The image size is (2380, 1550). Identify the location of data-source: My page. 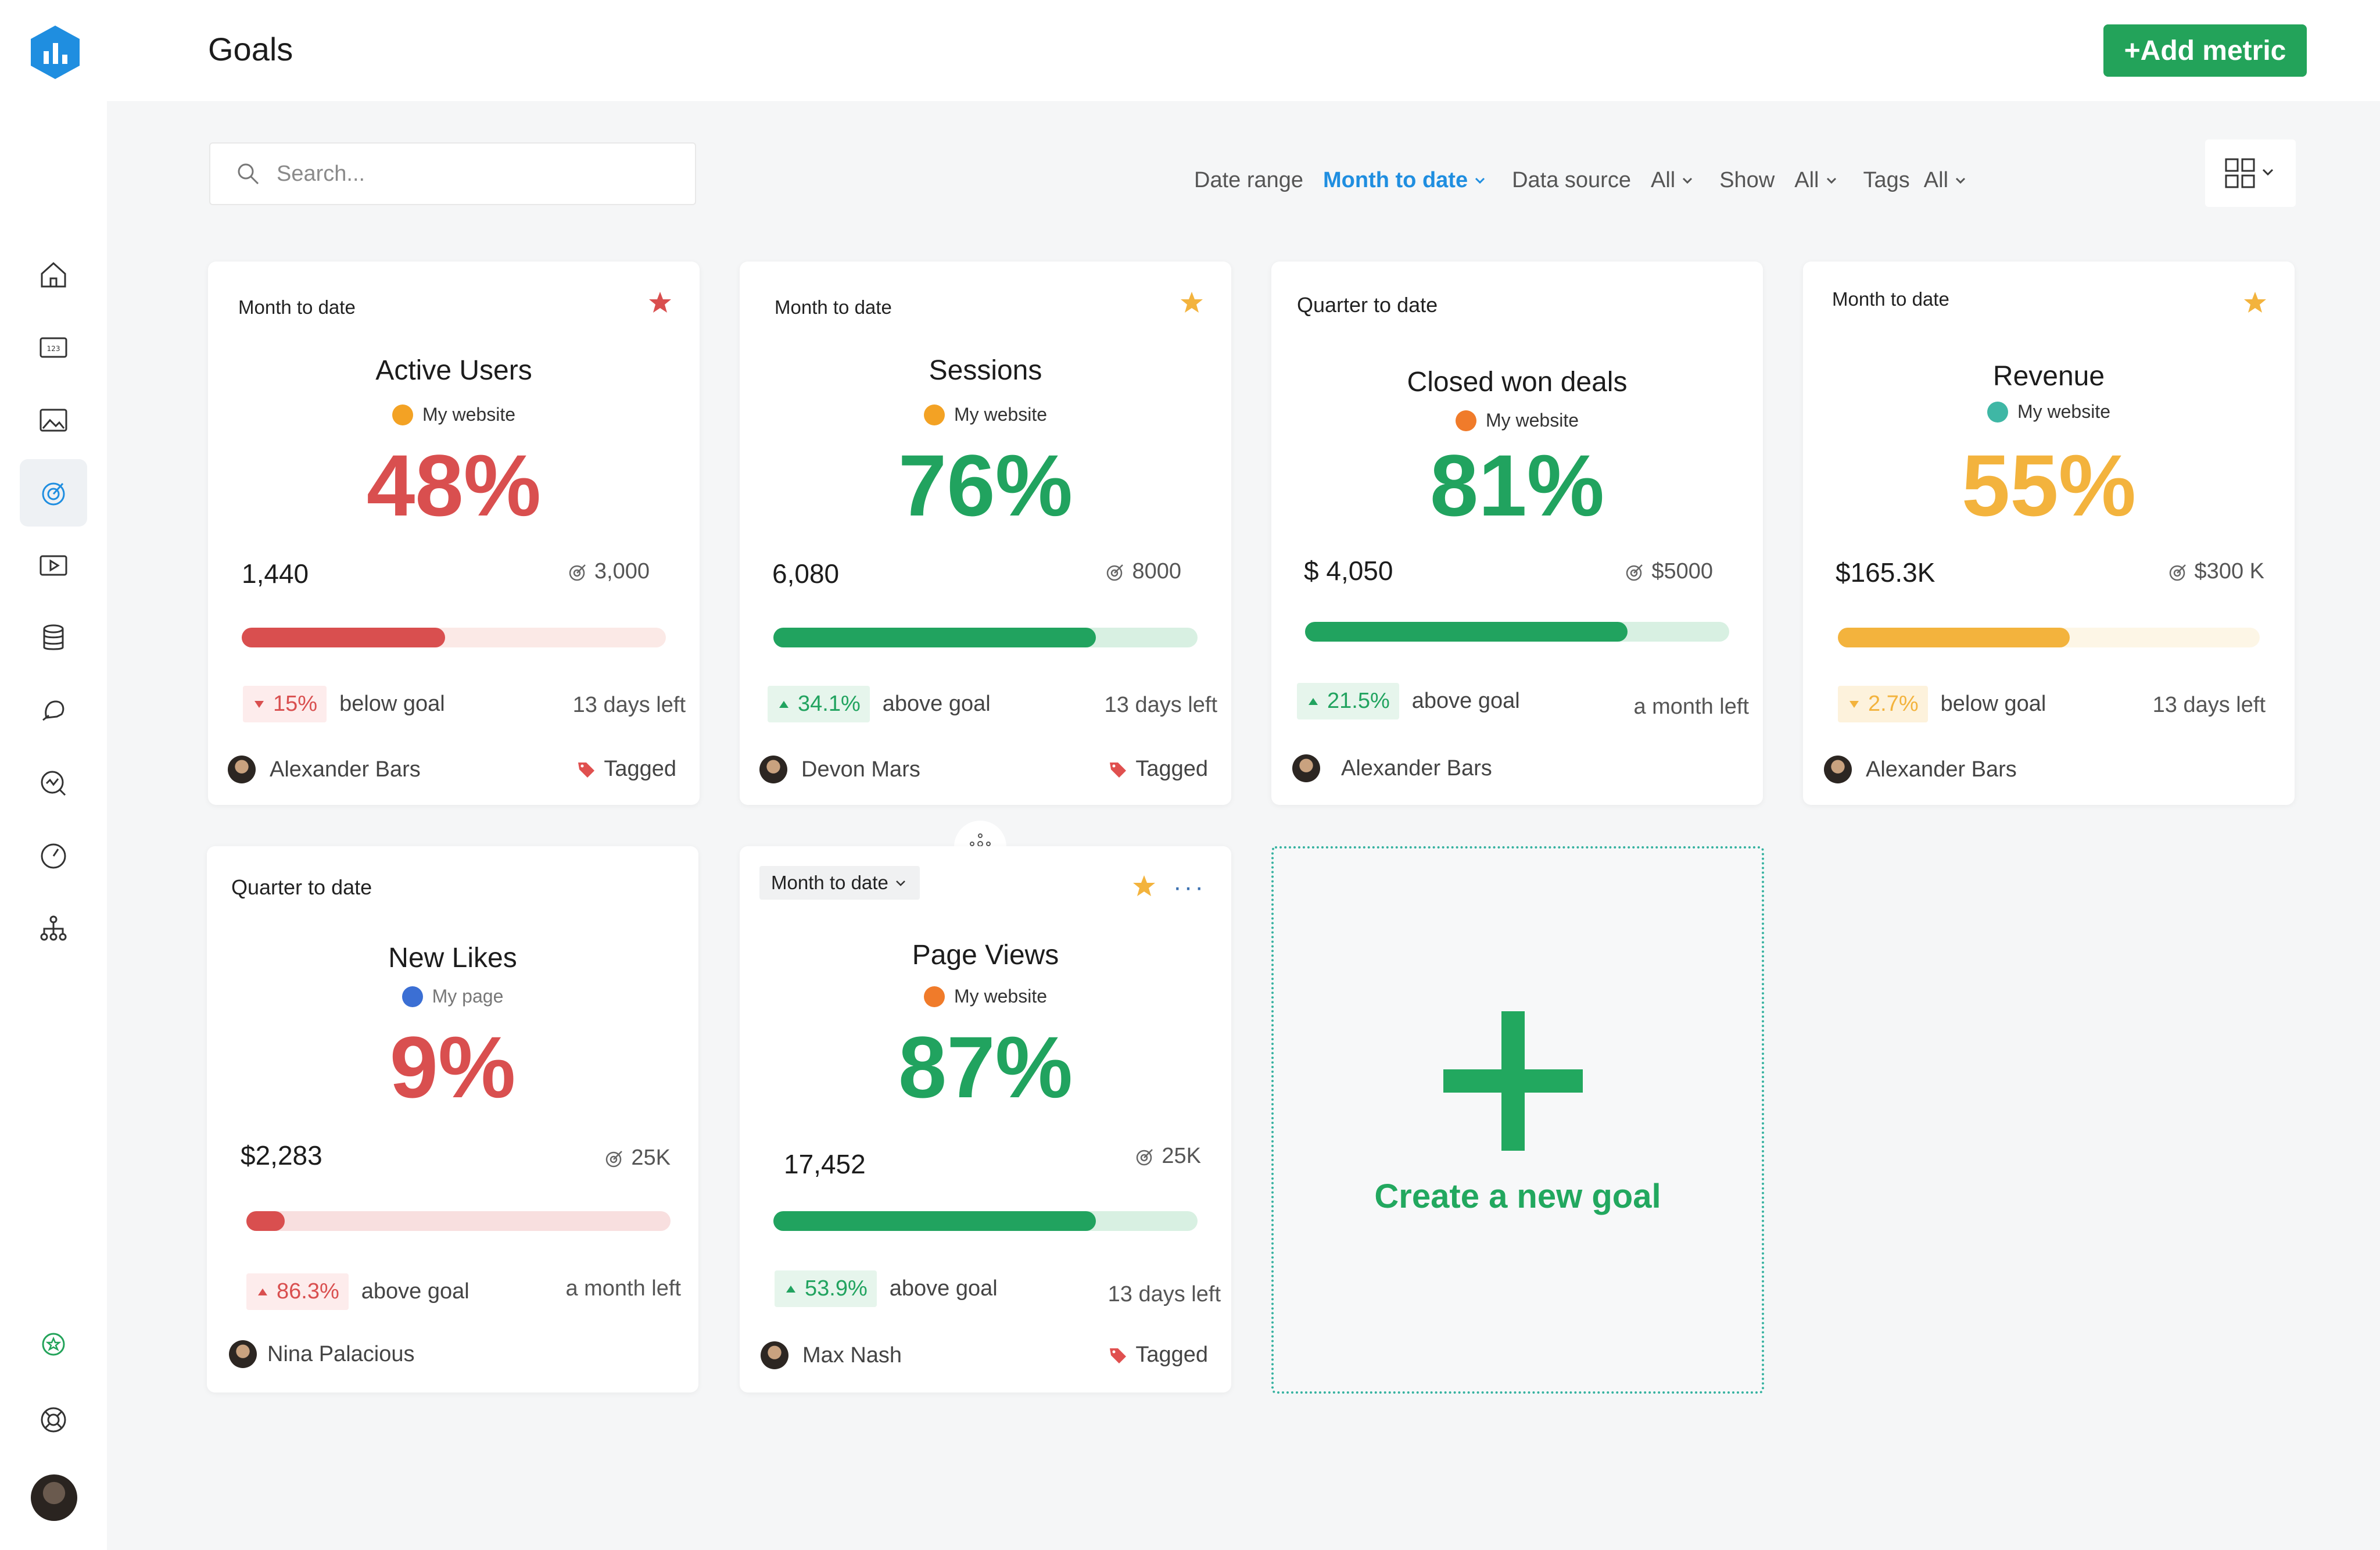
(453, 996).